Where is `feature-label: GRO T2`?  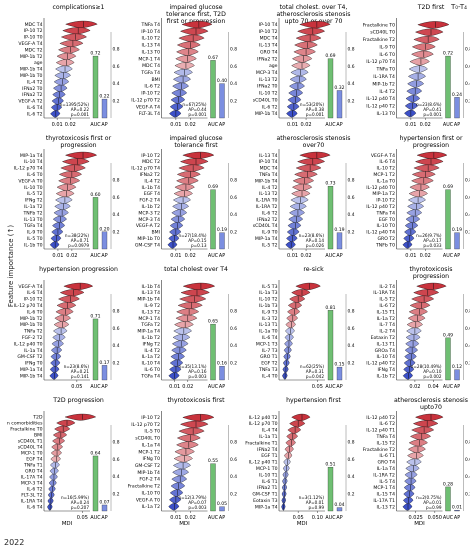 feature-label: GRO T2 is located at coordinates (386, 239).